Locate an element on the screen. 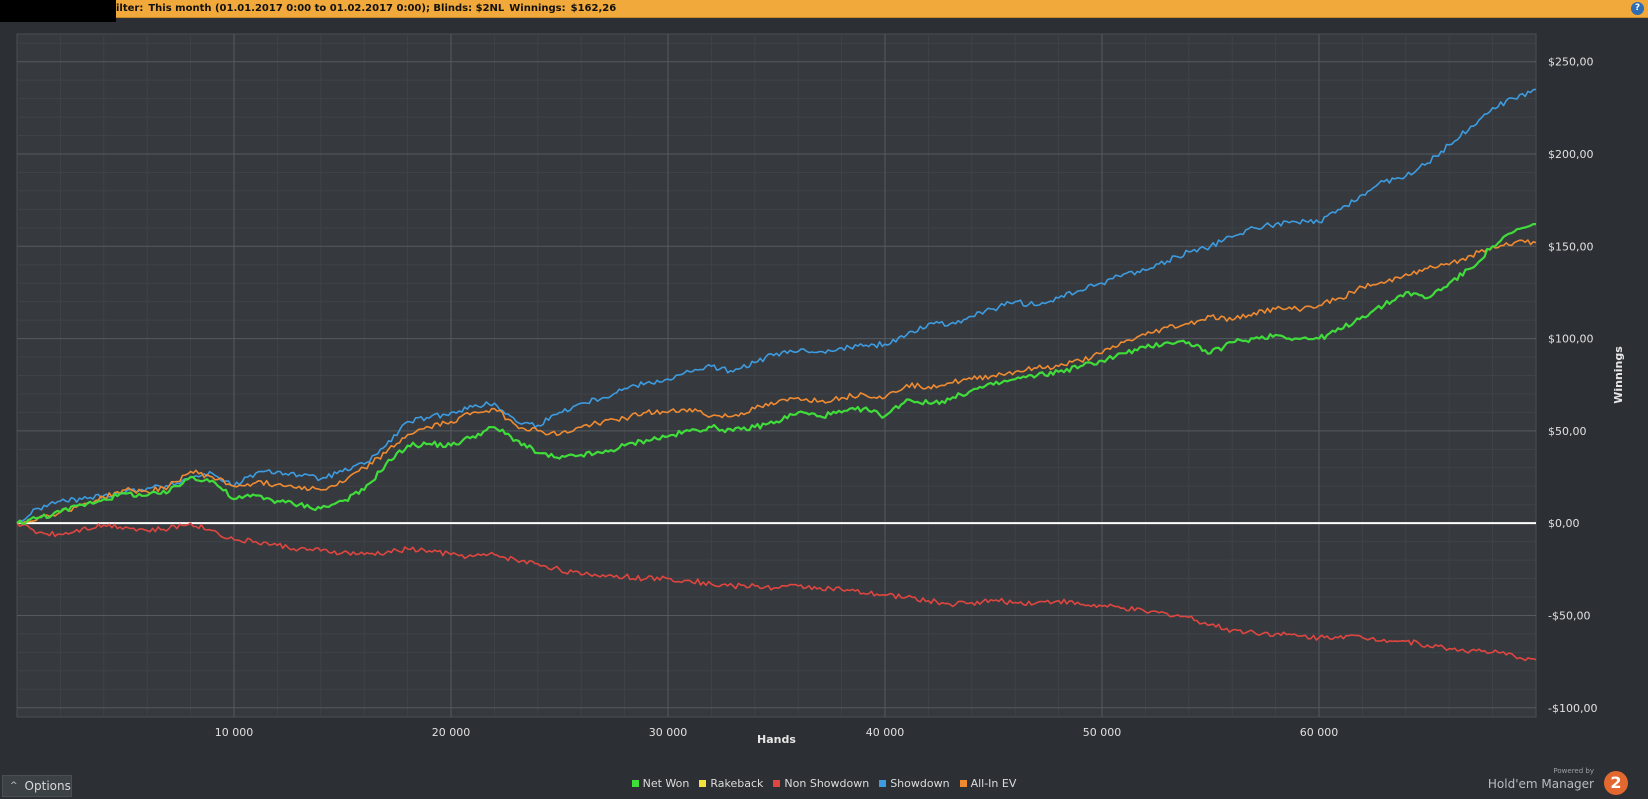 Image resolution: width=1648 pixels, height=799 pixels. x-tick-label: 50 000 is located at coordinates (1102, 732).